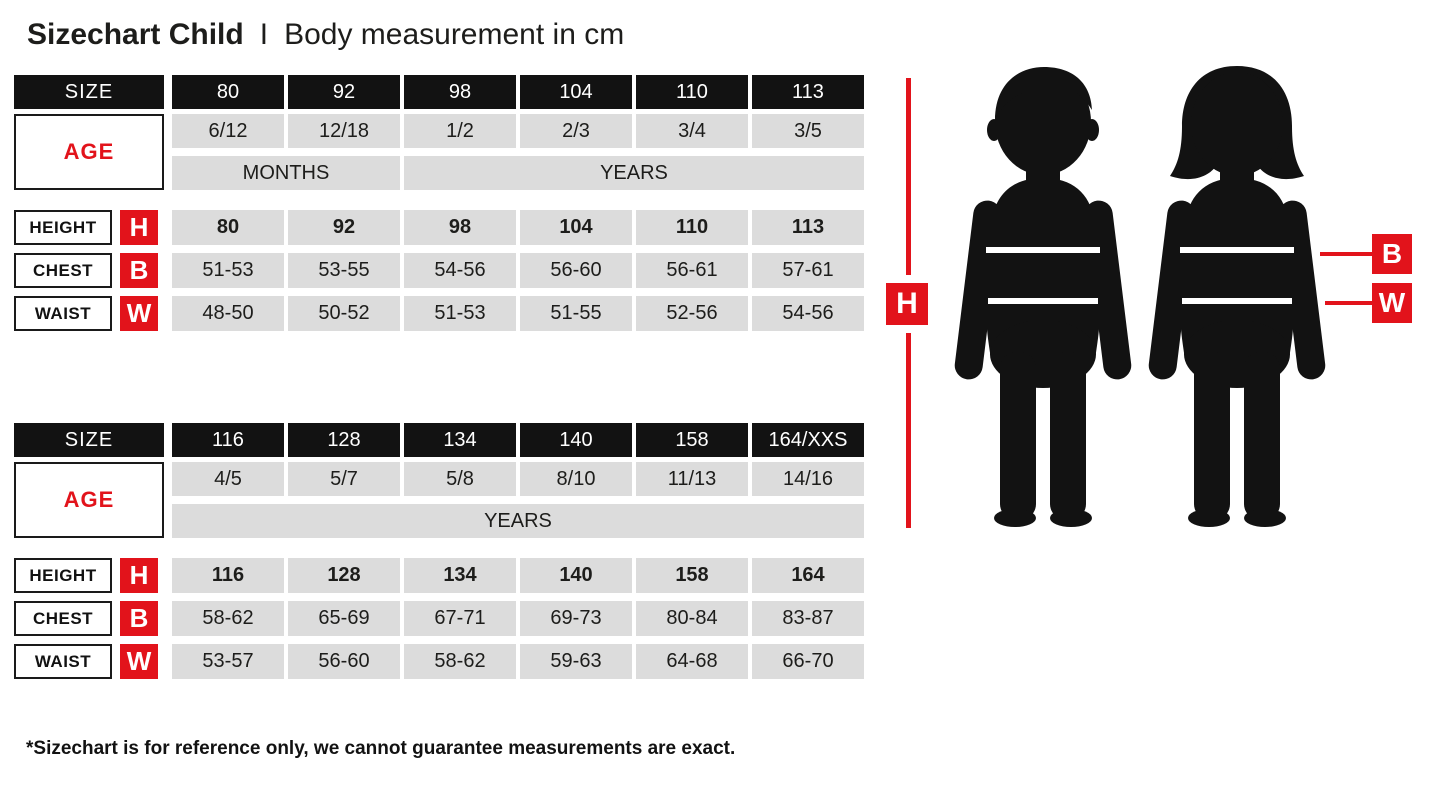 The height and width of the screenshot is (795, 1441). Describe the element at coordinates (692, 131) in the screenshot. I see `ages-cell: 3/4` at that location.